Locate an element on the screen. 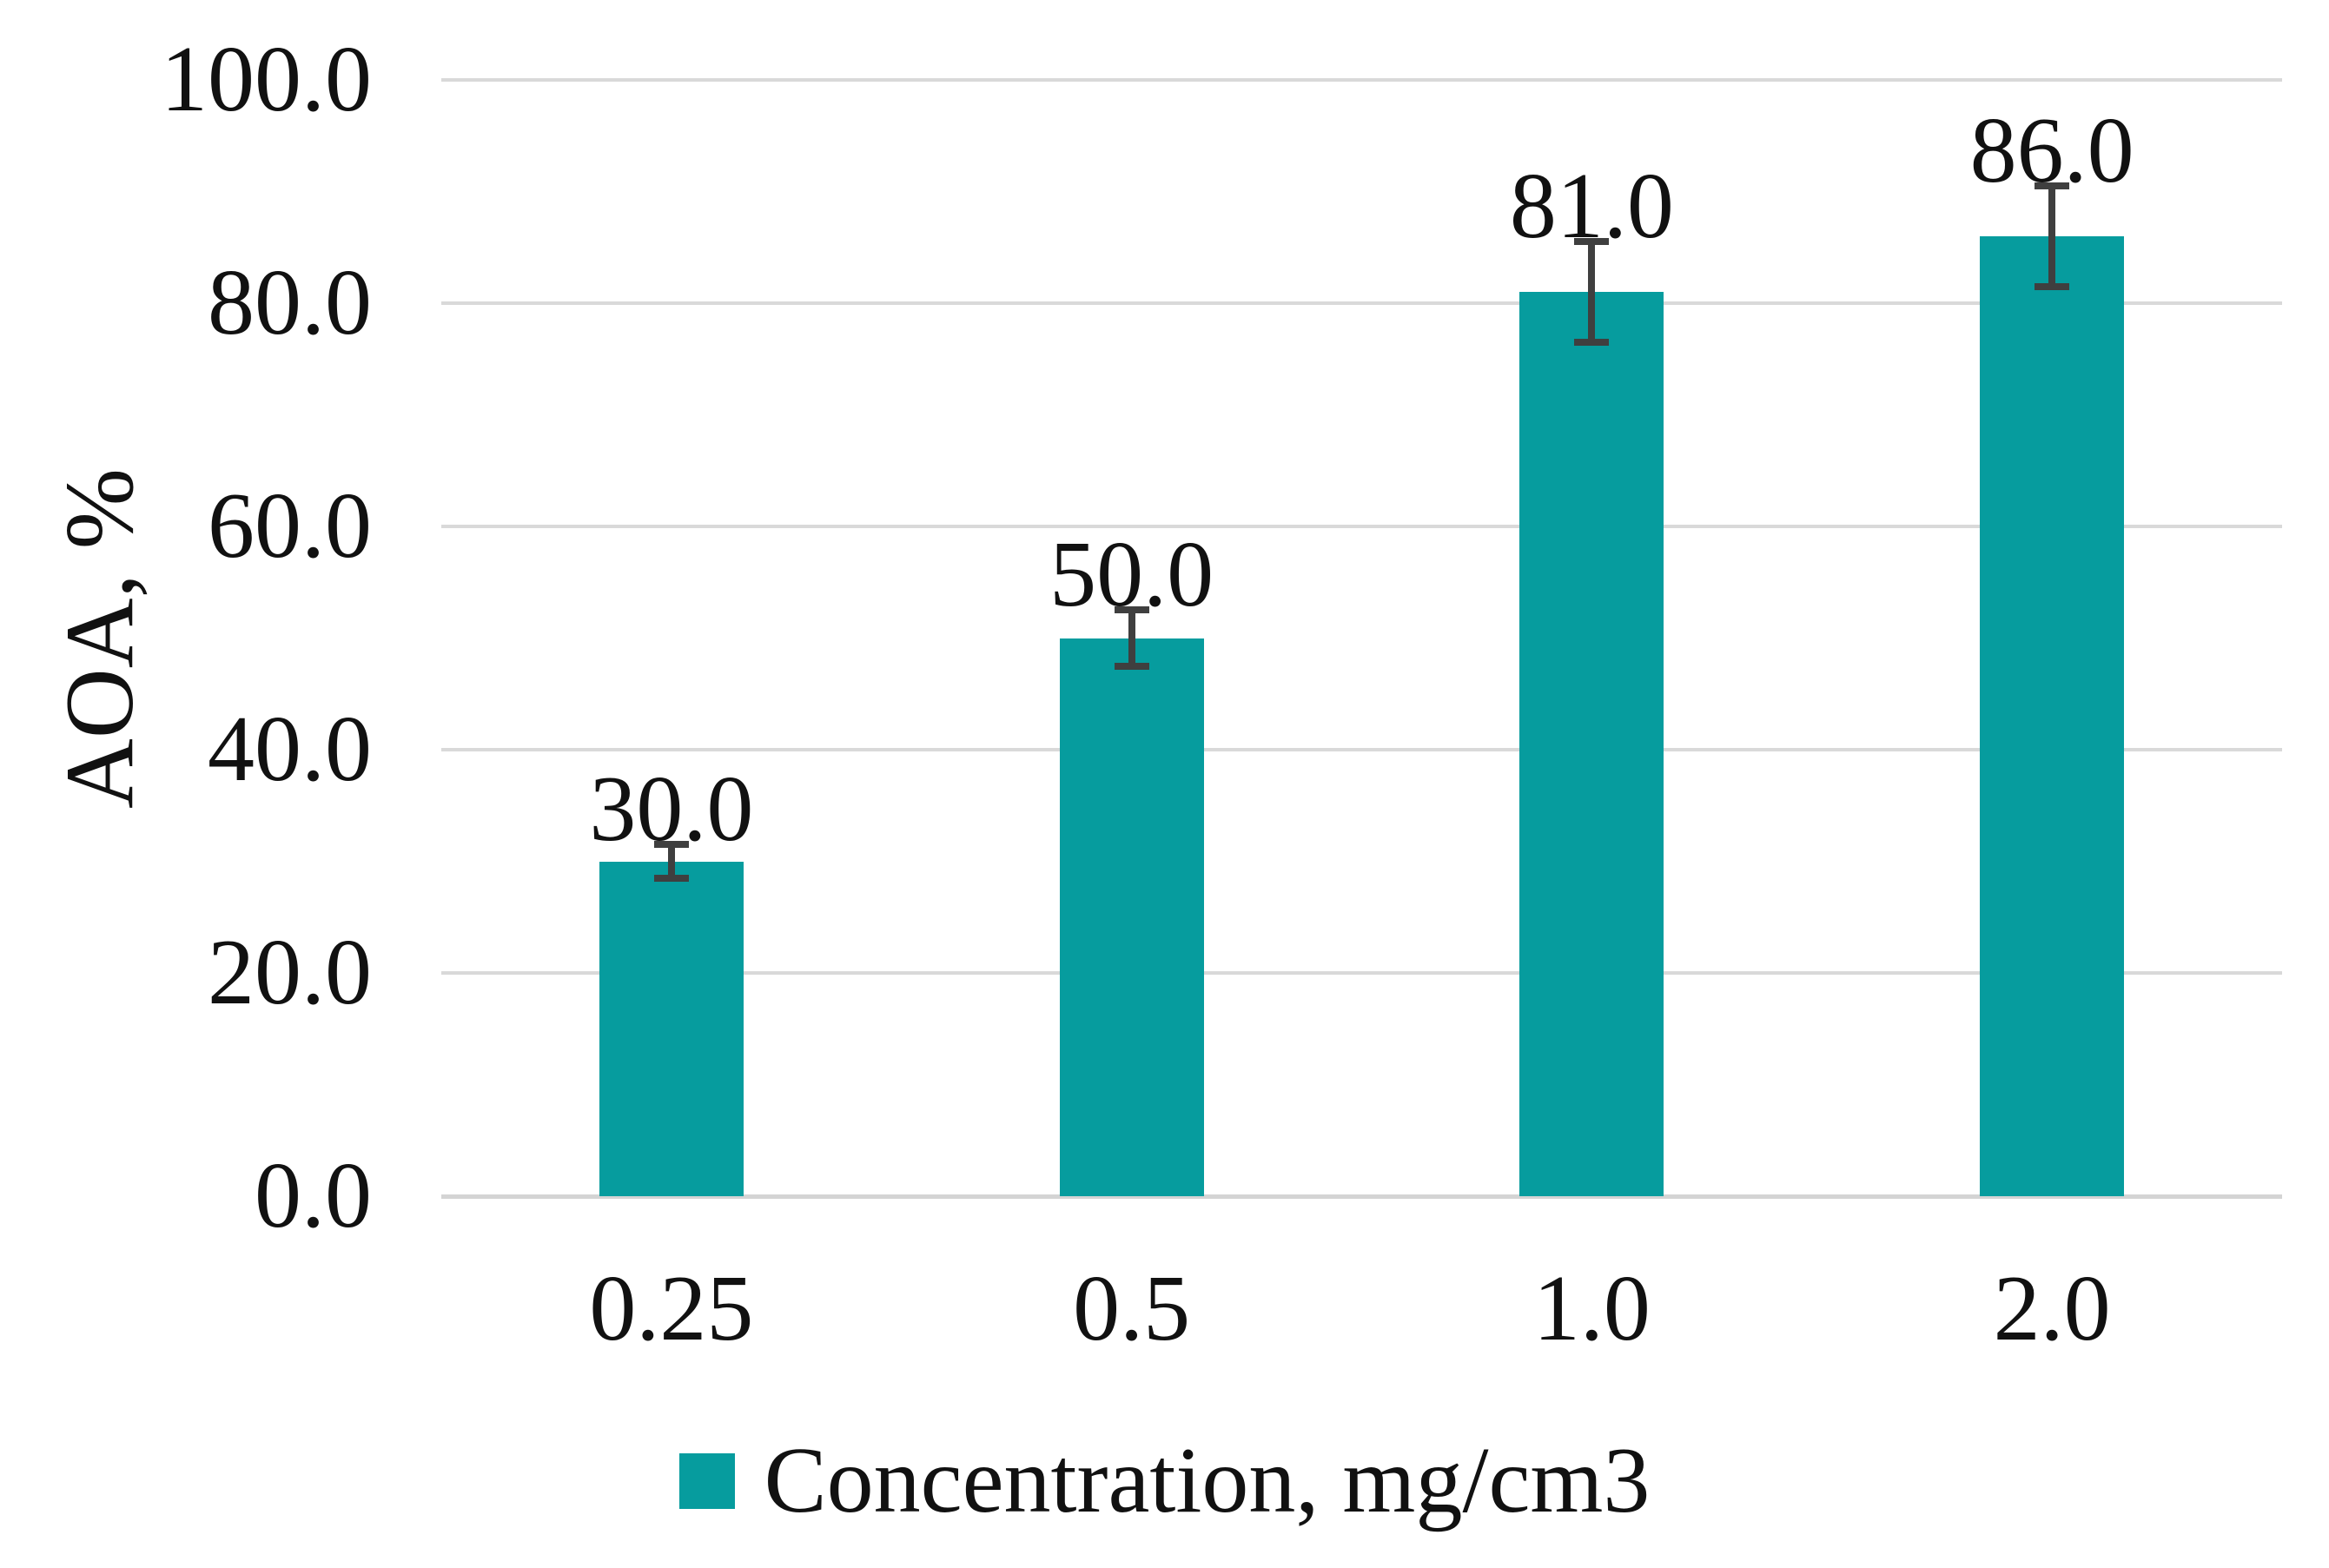 The image size is (2329, 1568). legend-swatch-icon is located at coordinates (706, 1481).